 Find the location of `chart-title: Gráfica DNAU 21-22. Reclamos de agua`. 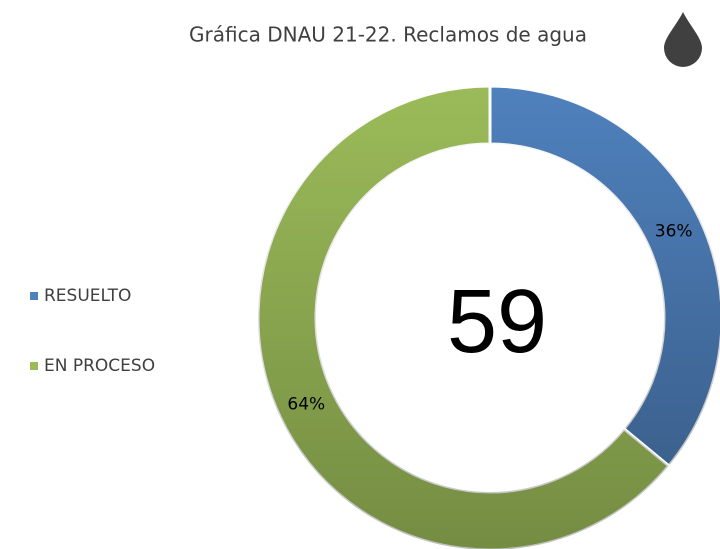

chart-title: Gráfica DNAU 21-22. Reclamos de agua is located at coordinates (388, 35).